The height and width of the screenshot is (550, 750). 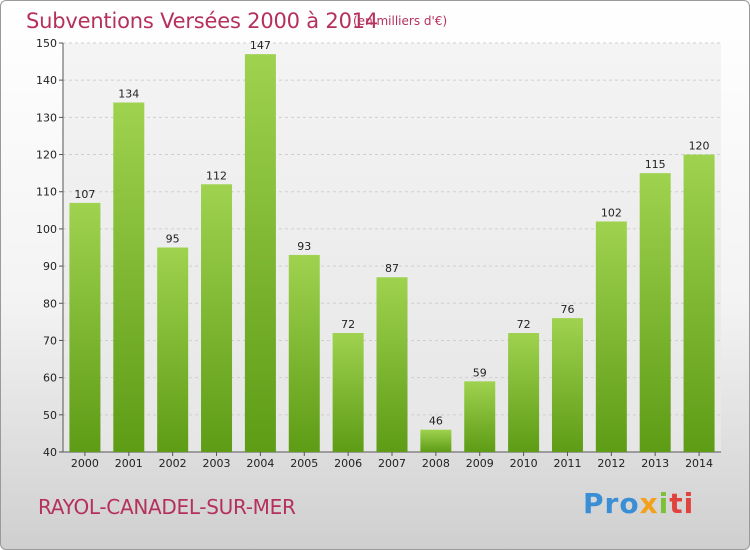 What do you see at coordinates (85, 463) in the screenshot?
I see `x-tick-label-2000: 2000` at bounding box center [85, 463].